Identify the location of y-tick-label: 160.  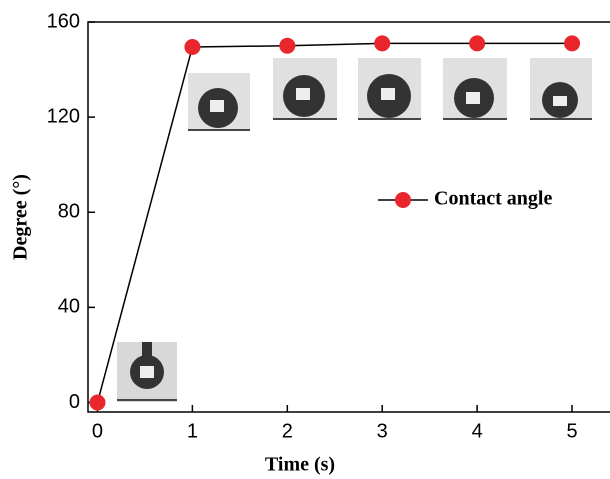
(63, 21).